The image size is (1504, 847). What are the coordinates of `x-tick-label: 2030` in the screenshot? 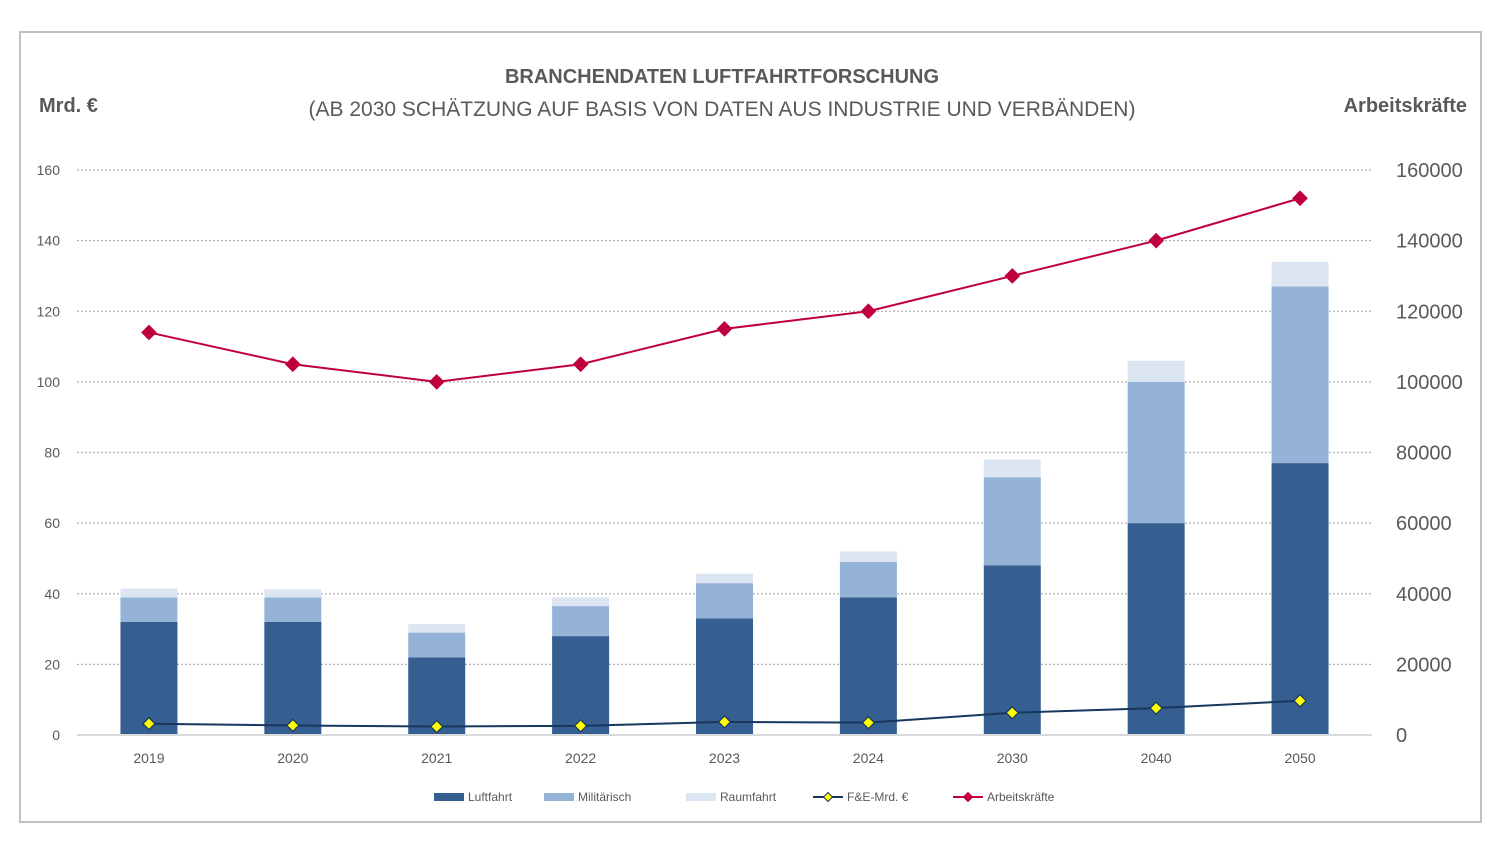 It's located at (1012, 758).